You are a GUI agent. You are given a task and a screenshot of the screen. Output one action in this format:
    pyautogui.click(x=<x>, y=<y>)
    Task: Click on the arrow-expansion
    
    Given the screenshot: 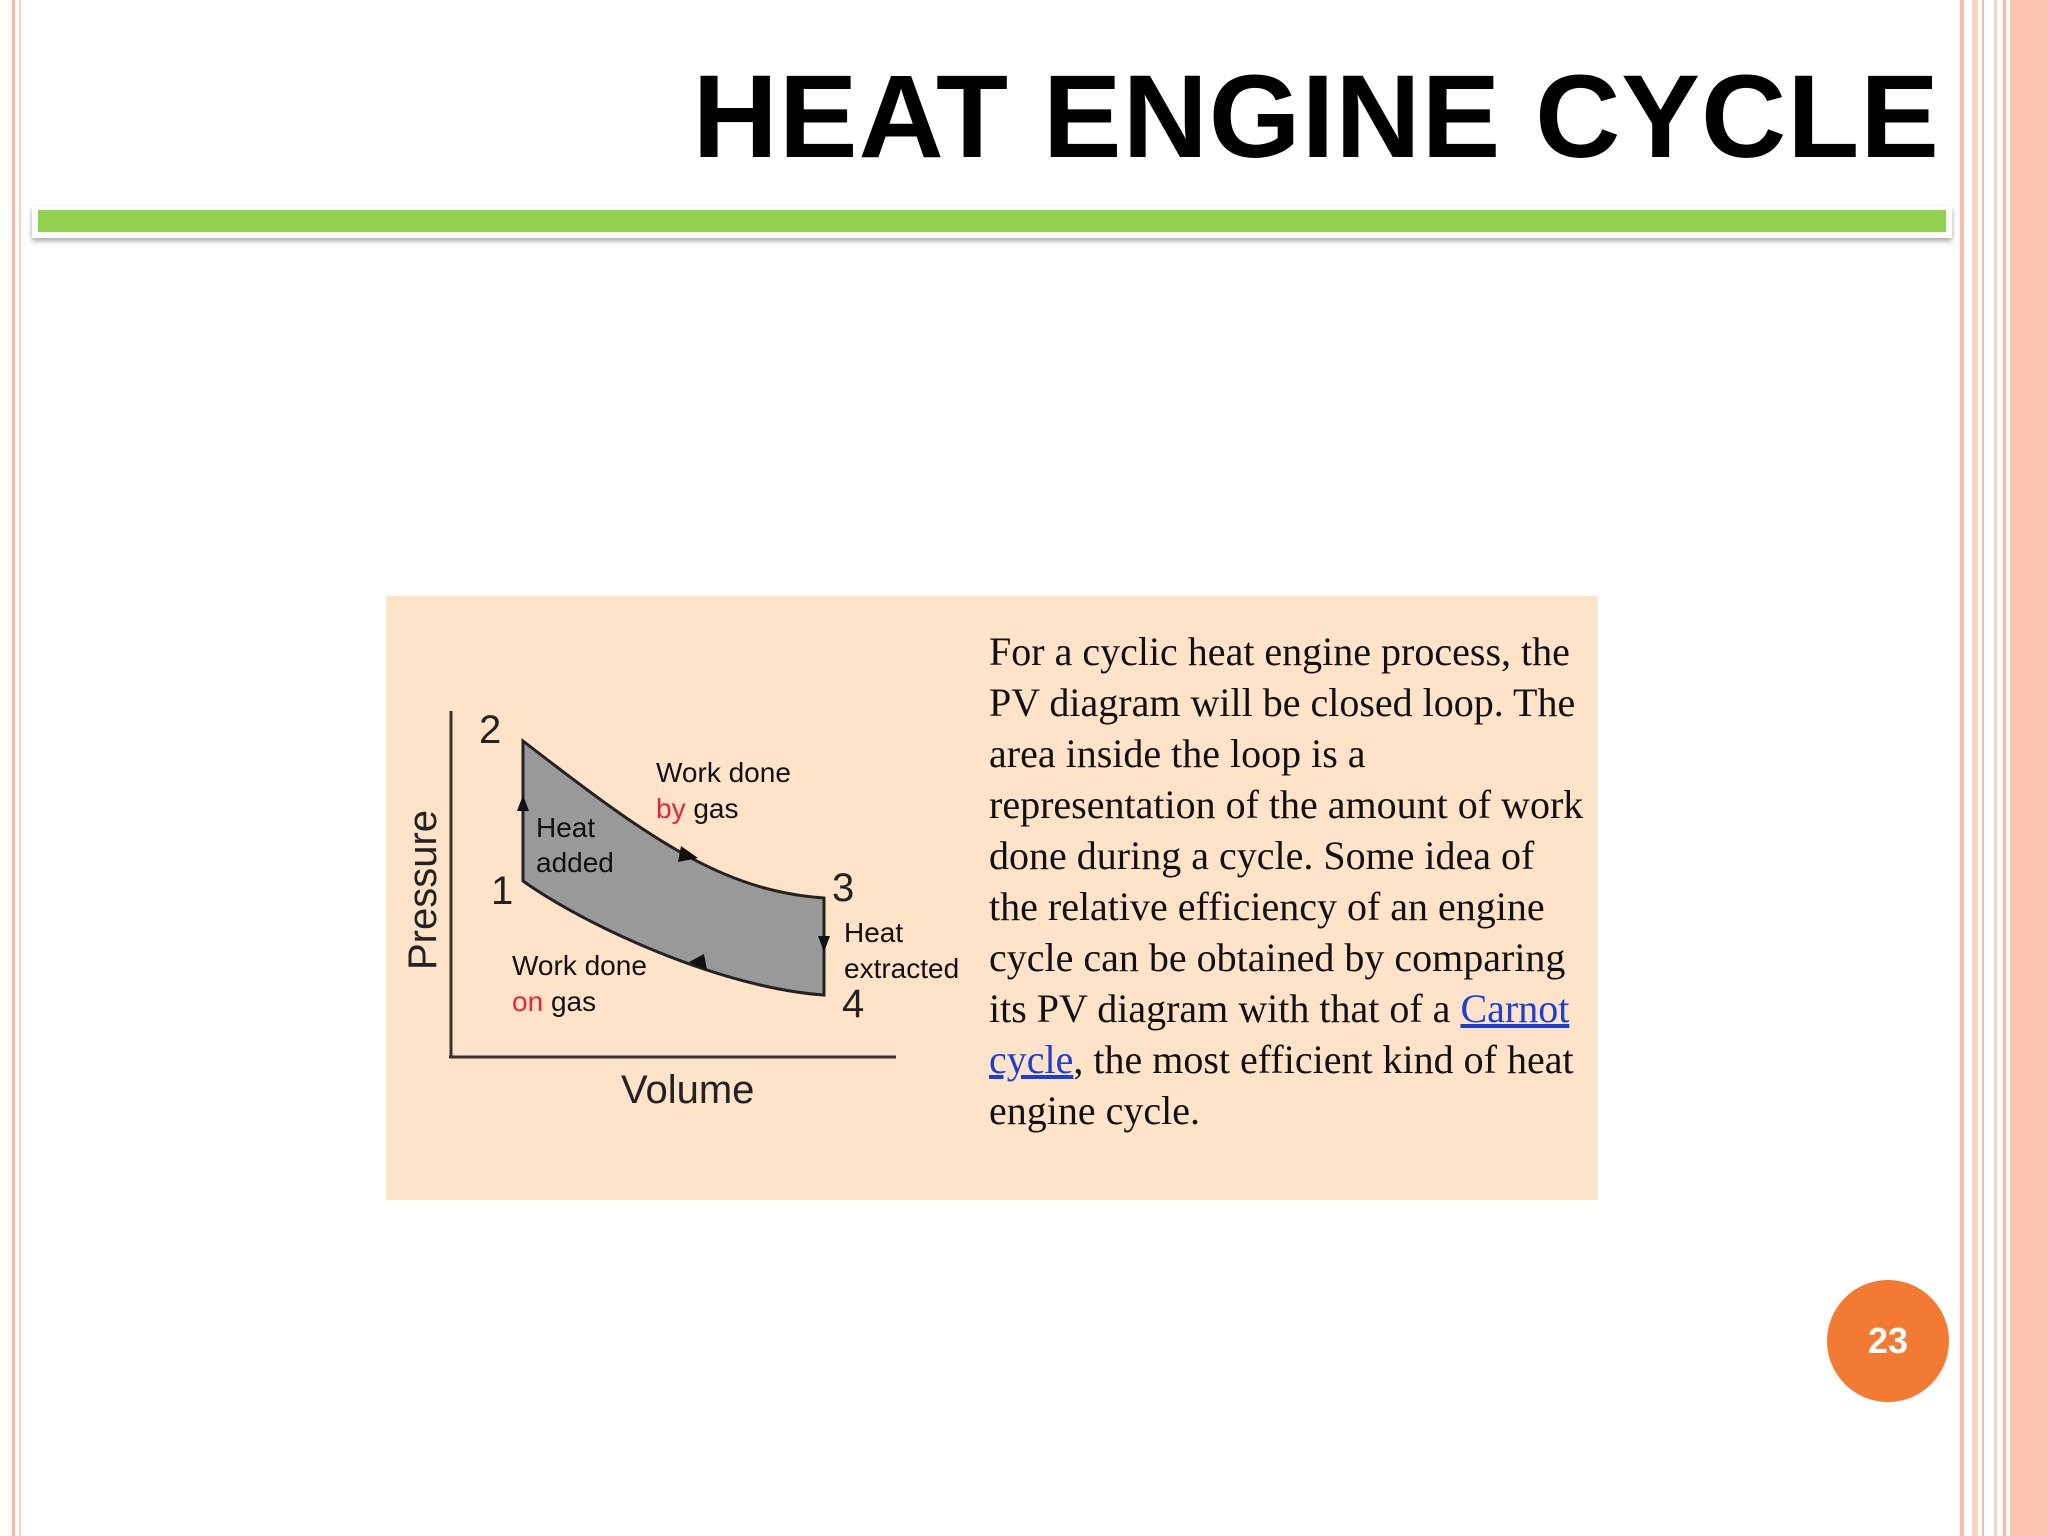 What is the action you would take?
    pyautogui.click(x=688, y=854)
    